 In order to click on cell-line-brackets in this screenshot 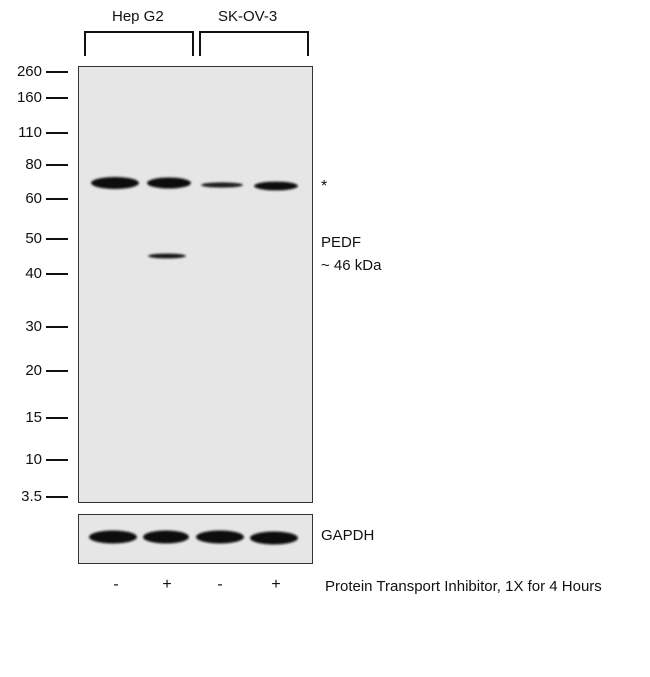, I will do `click(196, 43)`.